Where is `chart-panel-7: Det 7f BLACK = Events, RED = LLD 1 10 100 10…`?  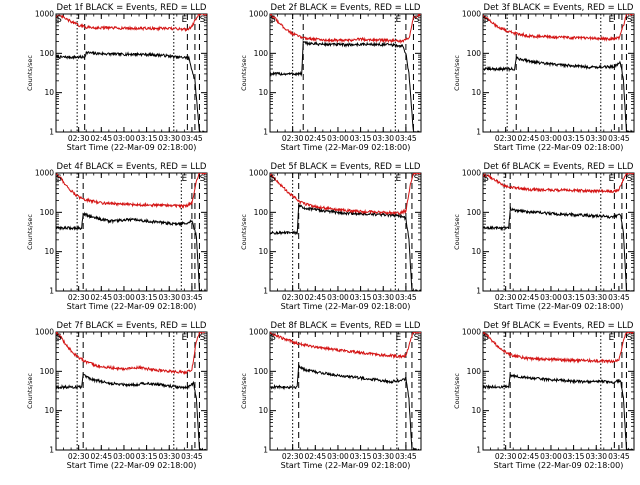
chart-panel-7: Det 7f BLACK = Events, RED = LLD 1 10 100 10… is located at coordinates (117, 395).